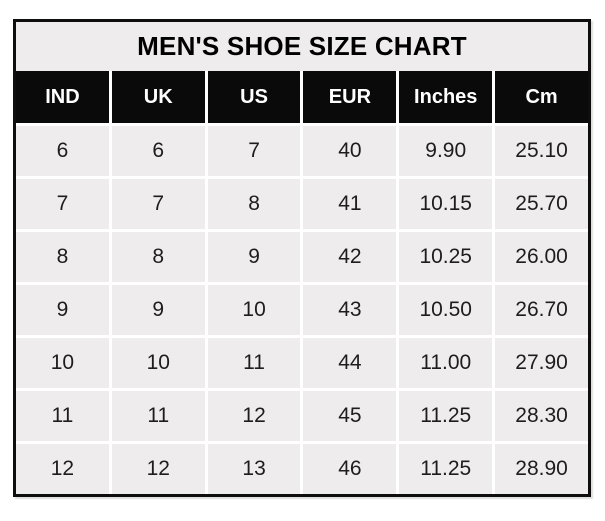 The width and height of the screenshot is (605, 521). Describe the element at coordinates (540, 363) in the screenshot. I see `table-cell: 27.90` at that location.